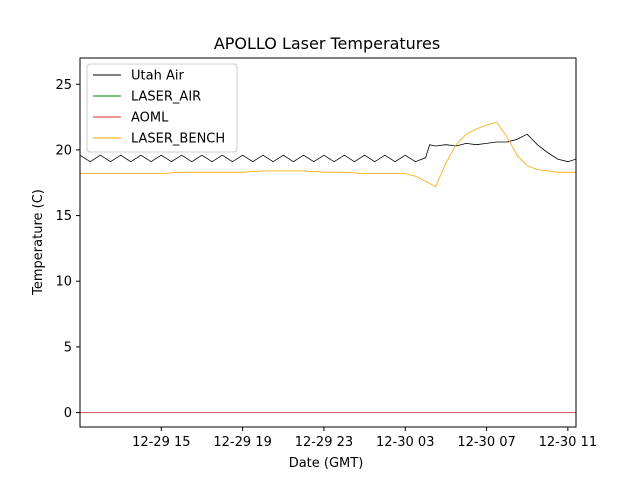 This screenshot has height=480, width=640. I want to click on x-axis-label: Date (GMT), so click(326, 463).